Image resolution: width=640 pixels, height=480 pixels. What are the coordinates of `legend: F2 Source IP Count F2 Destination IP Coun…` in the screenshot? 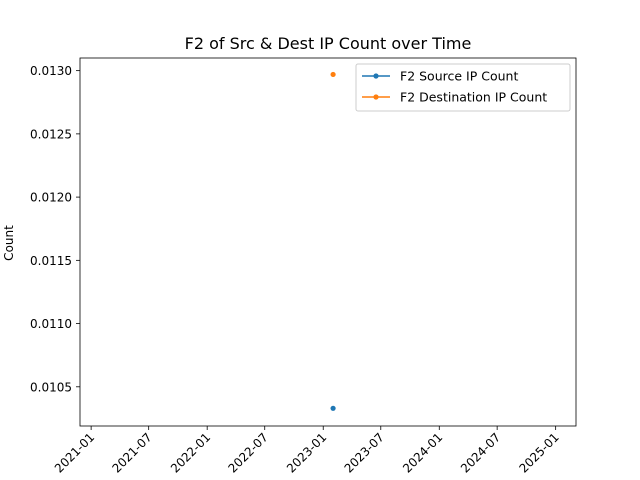 It's located at (463, 87).